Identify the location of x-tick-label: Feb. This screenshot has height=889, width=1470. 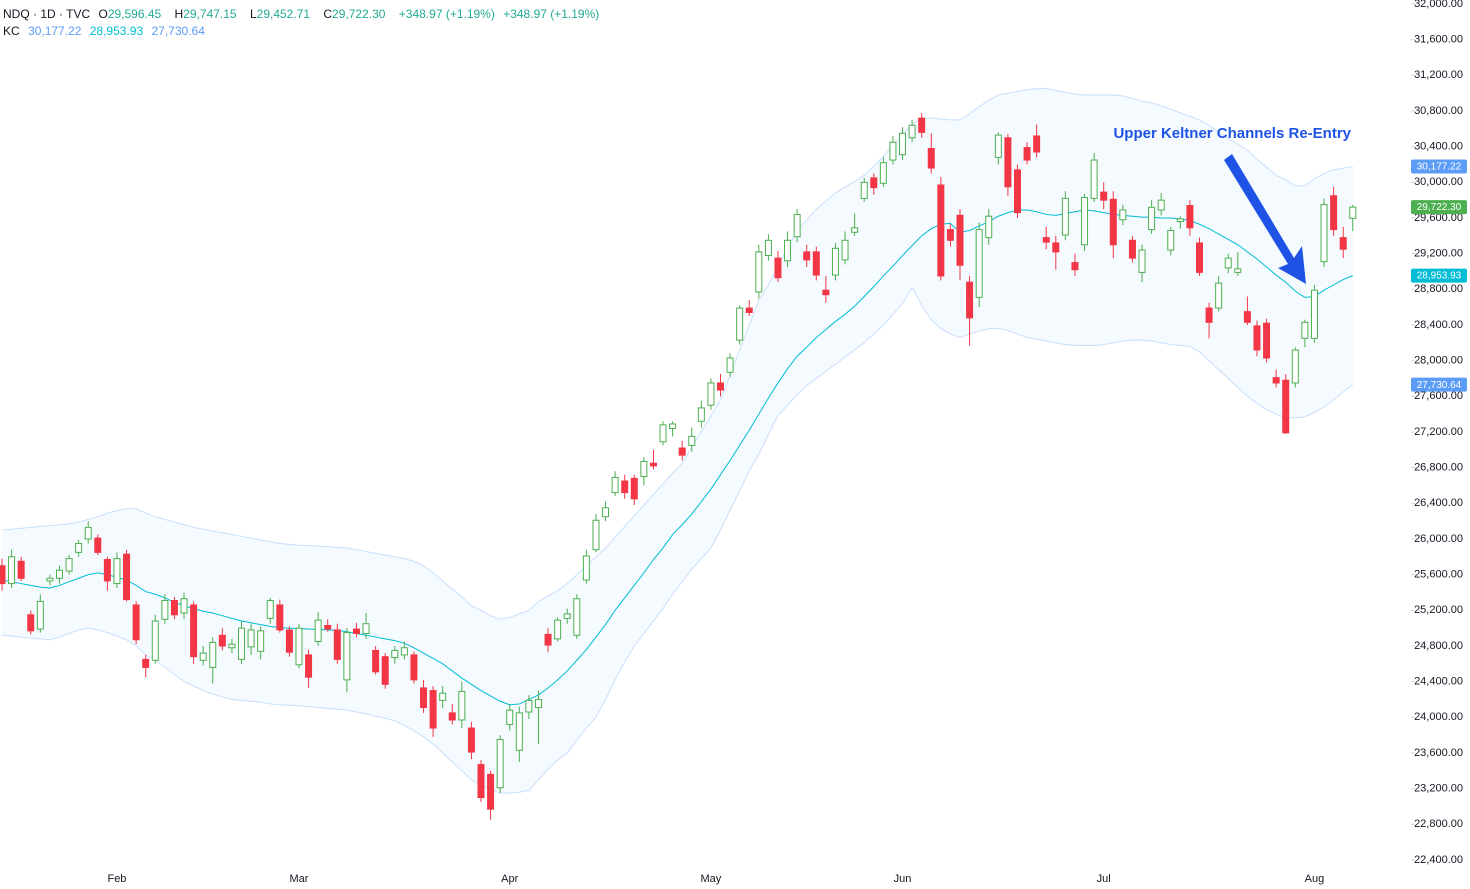
(116, 879).